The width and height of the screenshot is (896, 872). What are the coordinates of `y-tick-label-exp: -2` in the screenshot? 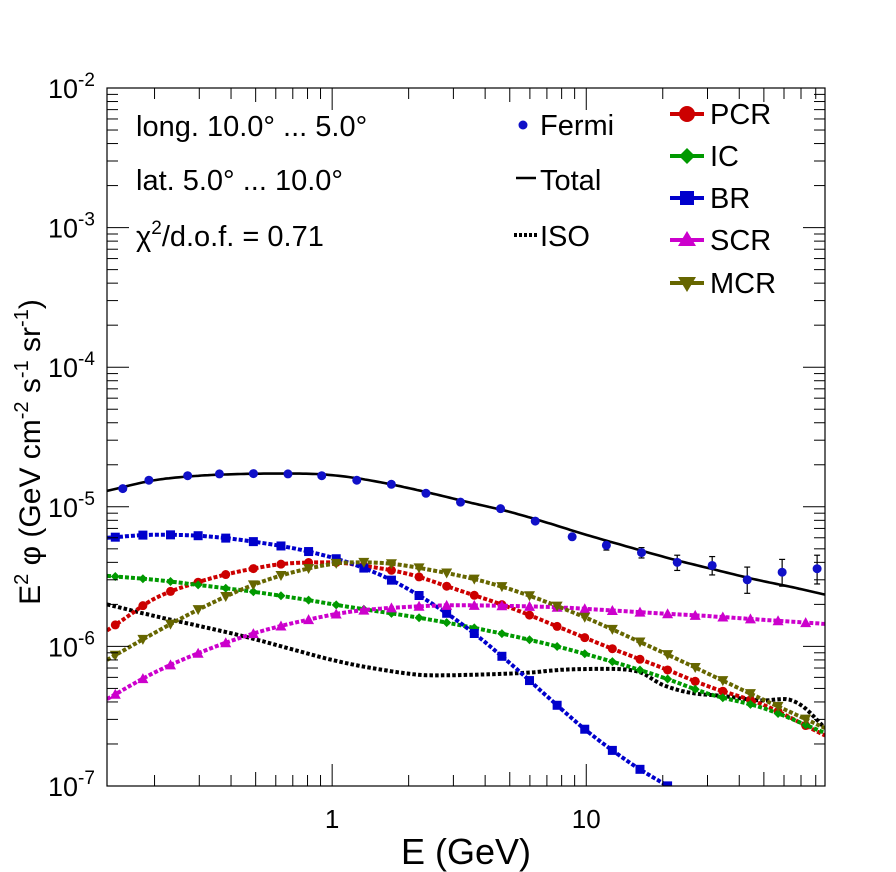 It's located at (86, 80).